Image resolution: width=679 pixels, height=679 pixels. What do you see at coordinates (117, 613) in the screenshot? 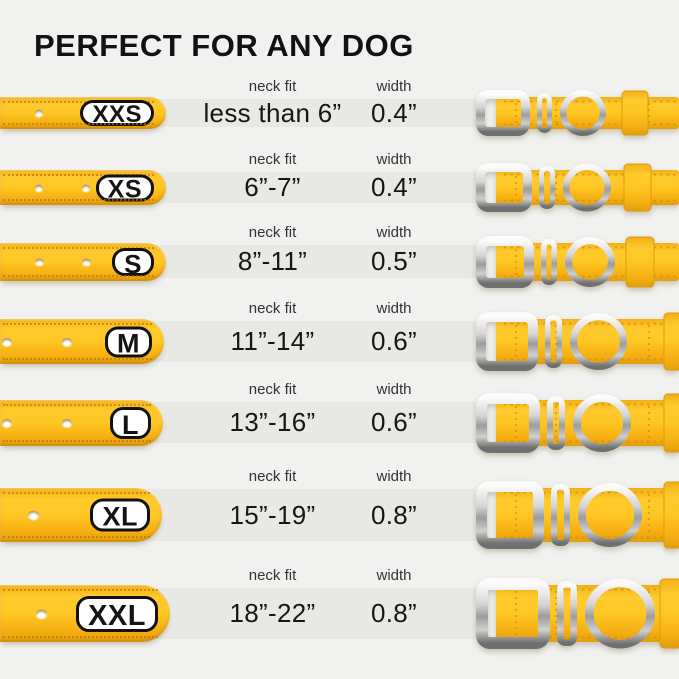
I see `size-badge: XXL` at bounding box center [117, 613].